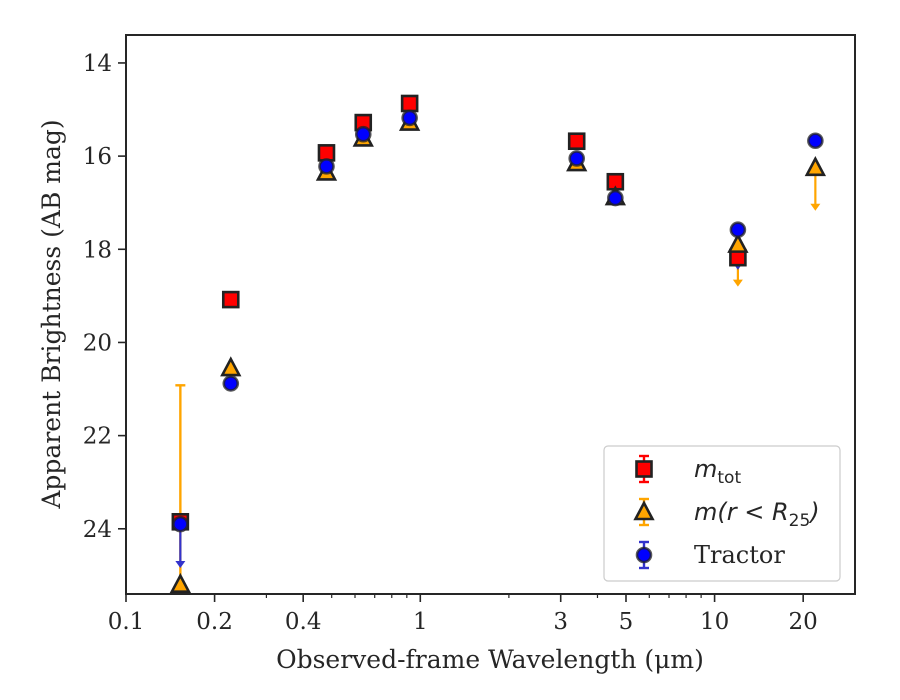  Describe the element at coordinates (214, 622) in the screenshot. I see `x-tick-label: 0.2` at that location.